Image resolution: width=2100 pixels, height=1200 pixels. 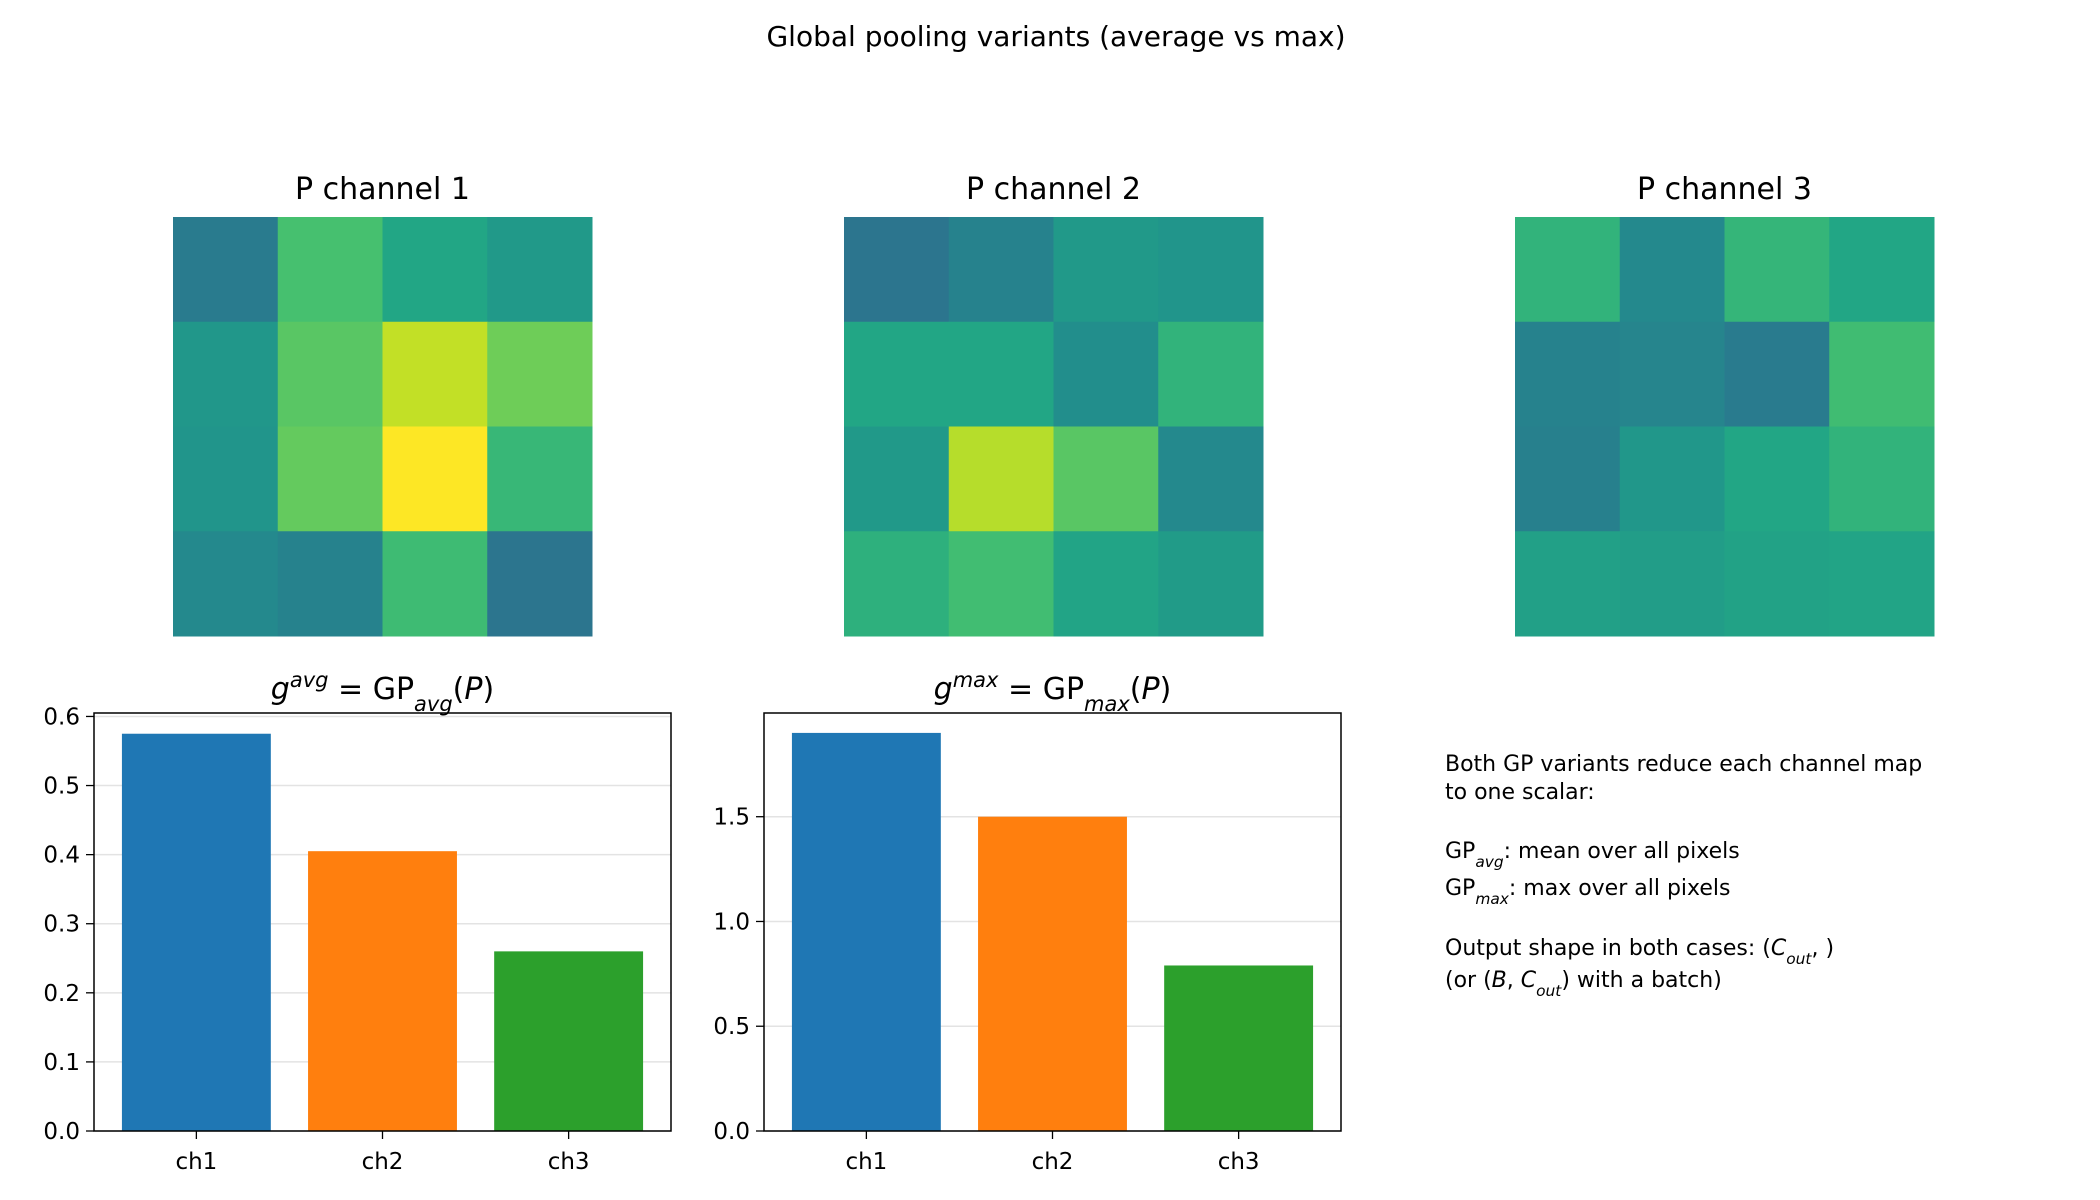 What do you see at coordinates (866, 1162) in the screenshot?
I see `x-tick-label: ch1` at bounding box center [866, 1162].